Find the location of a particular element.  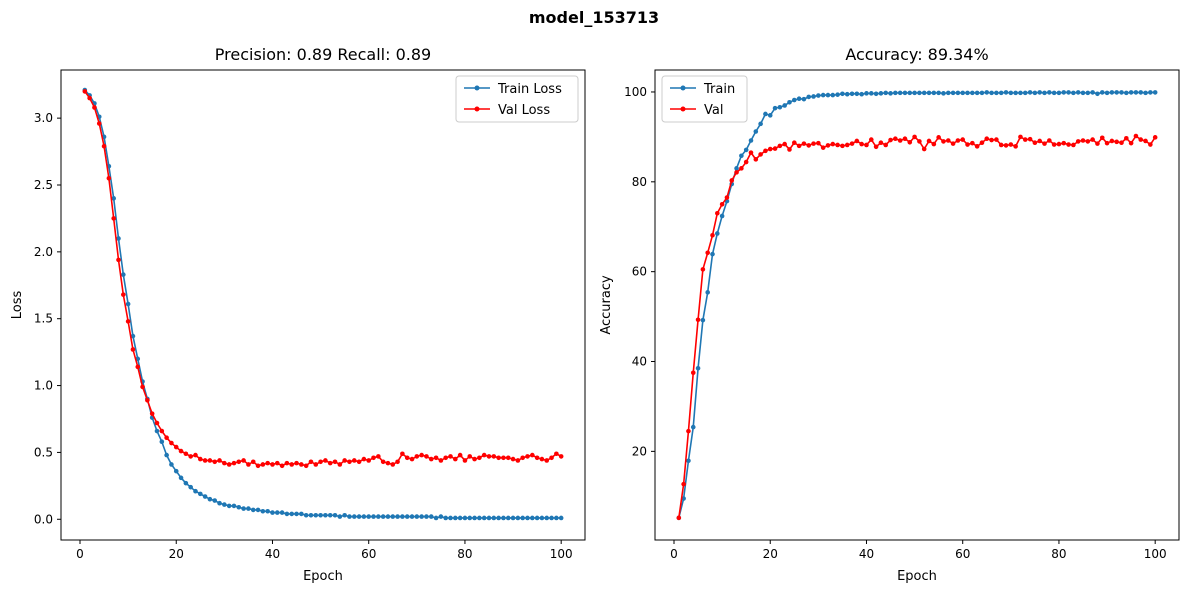

x-tick-label: 0 is located at coordinates (674, 554).